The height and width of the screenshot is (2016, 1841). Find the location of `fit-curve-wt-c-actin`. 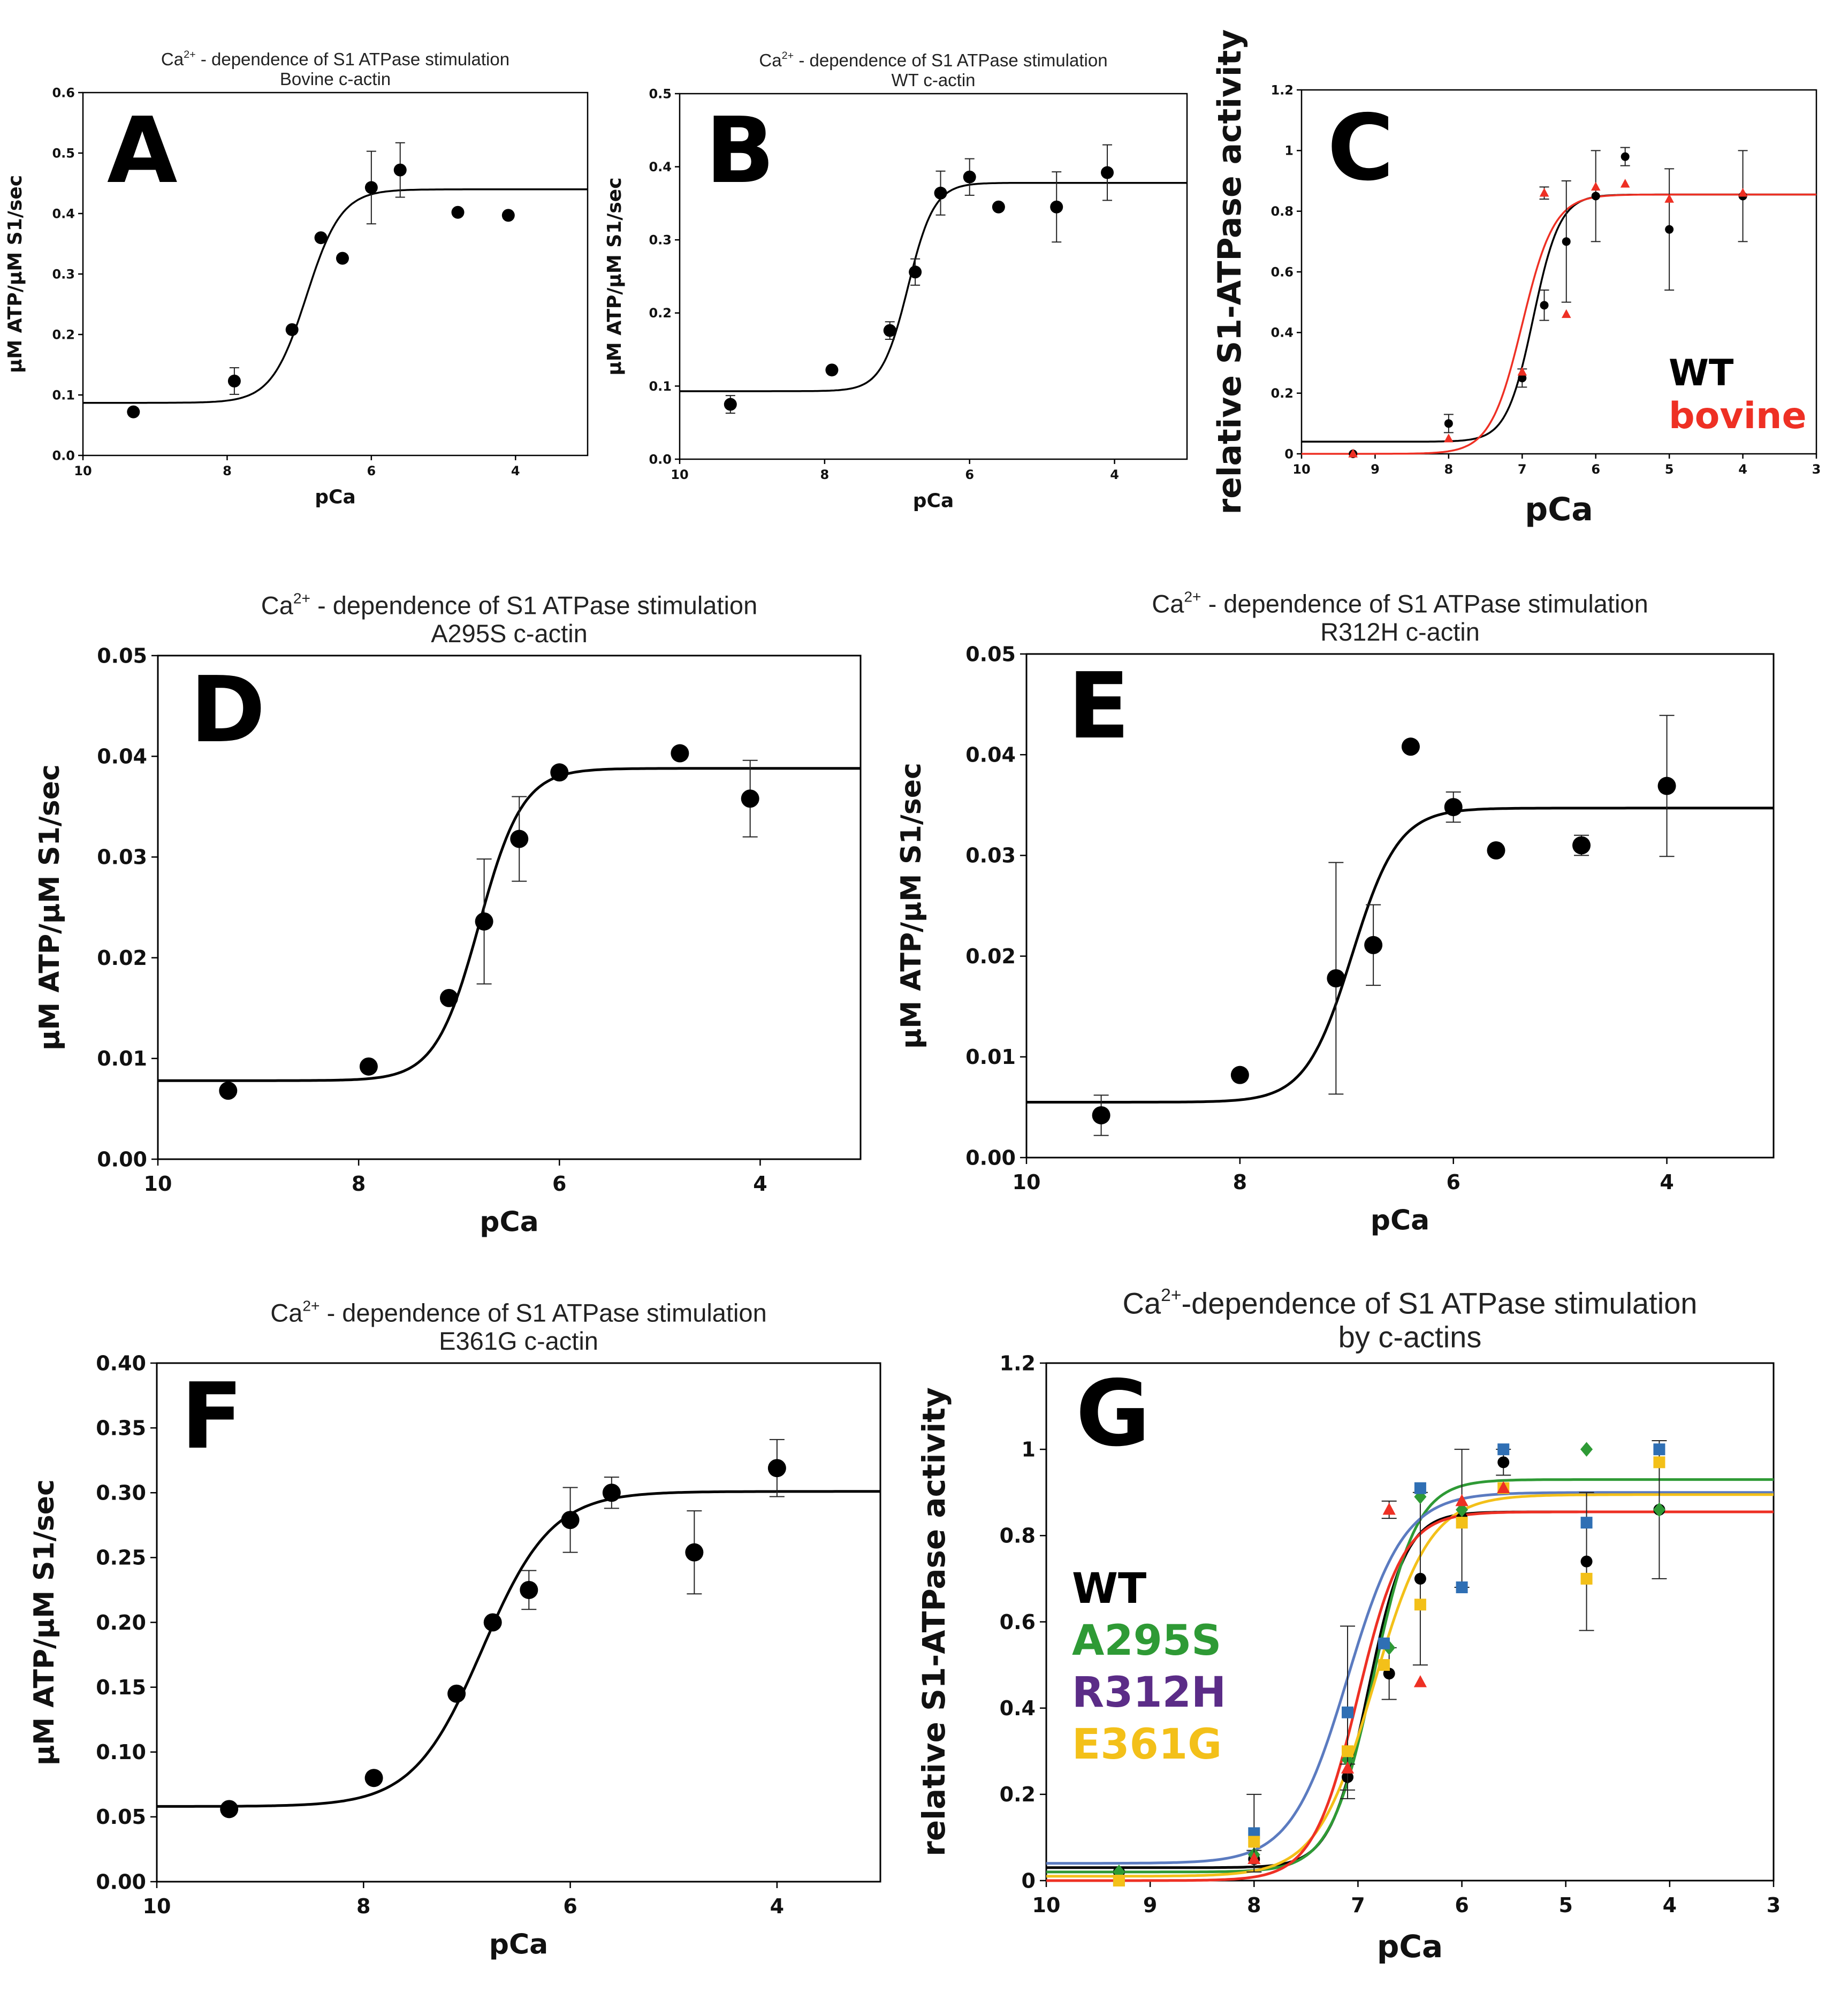

fit-curve-wt-c-actin is located at coordinates (934, 286).